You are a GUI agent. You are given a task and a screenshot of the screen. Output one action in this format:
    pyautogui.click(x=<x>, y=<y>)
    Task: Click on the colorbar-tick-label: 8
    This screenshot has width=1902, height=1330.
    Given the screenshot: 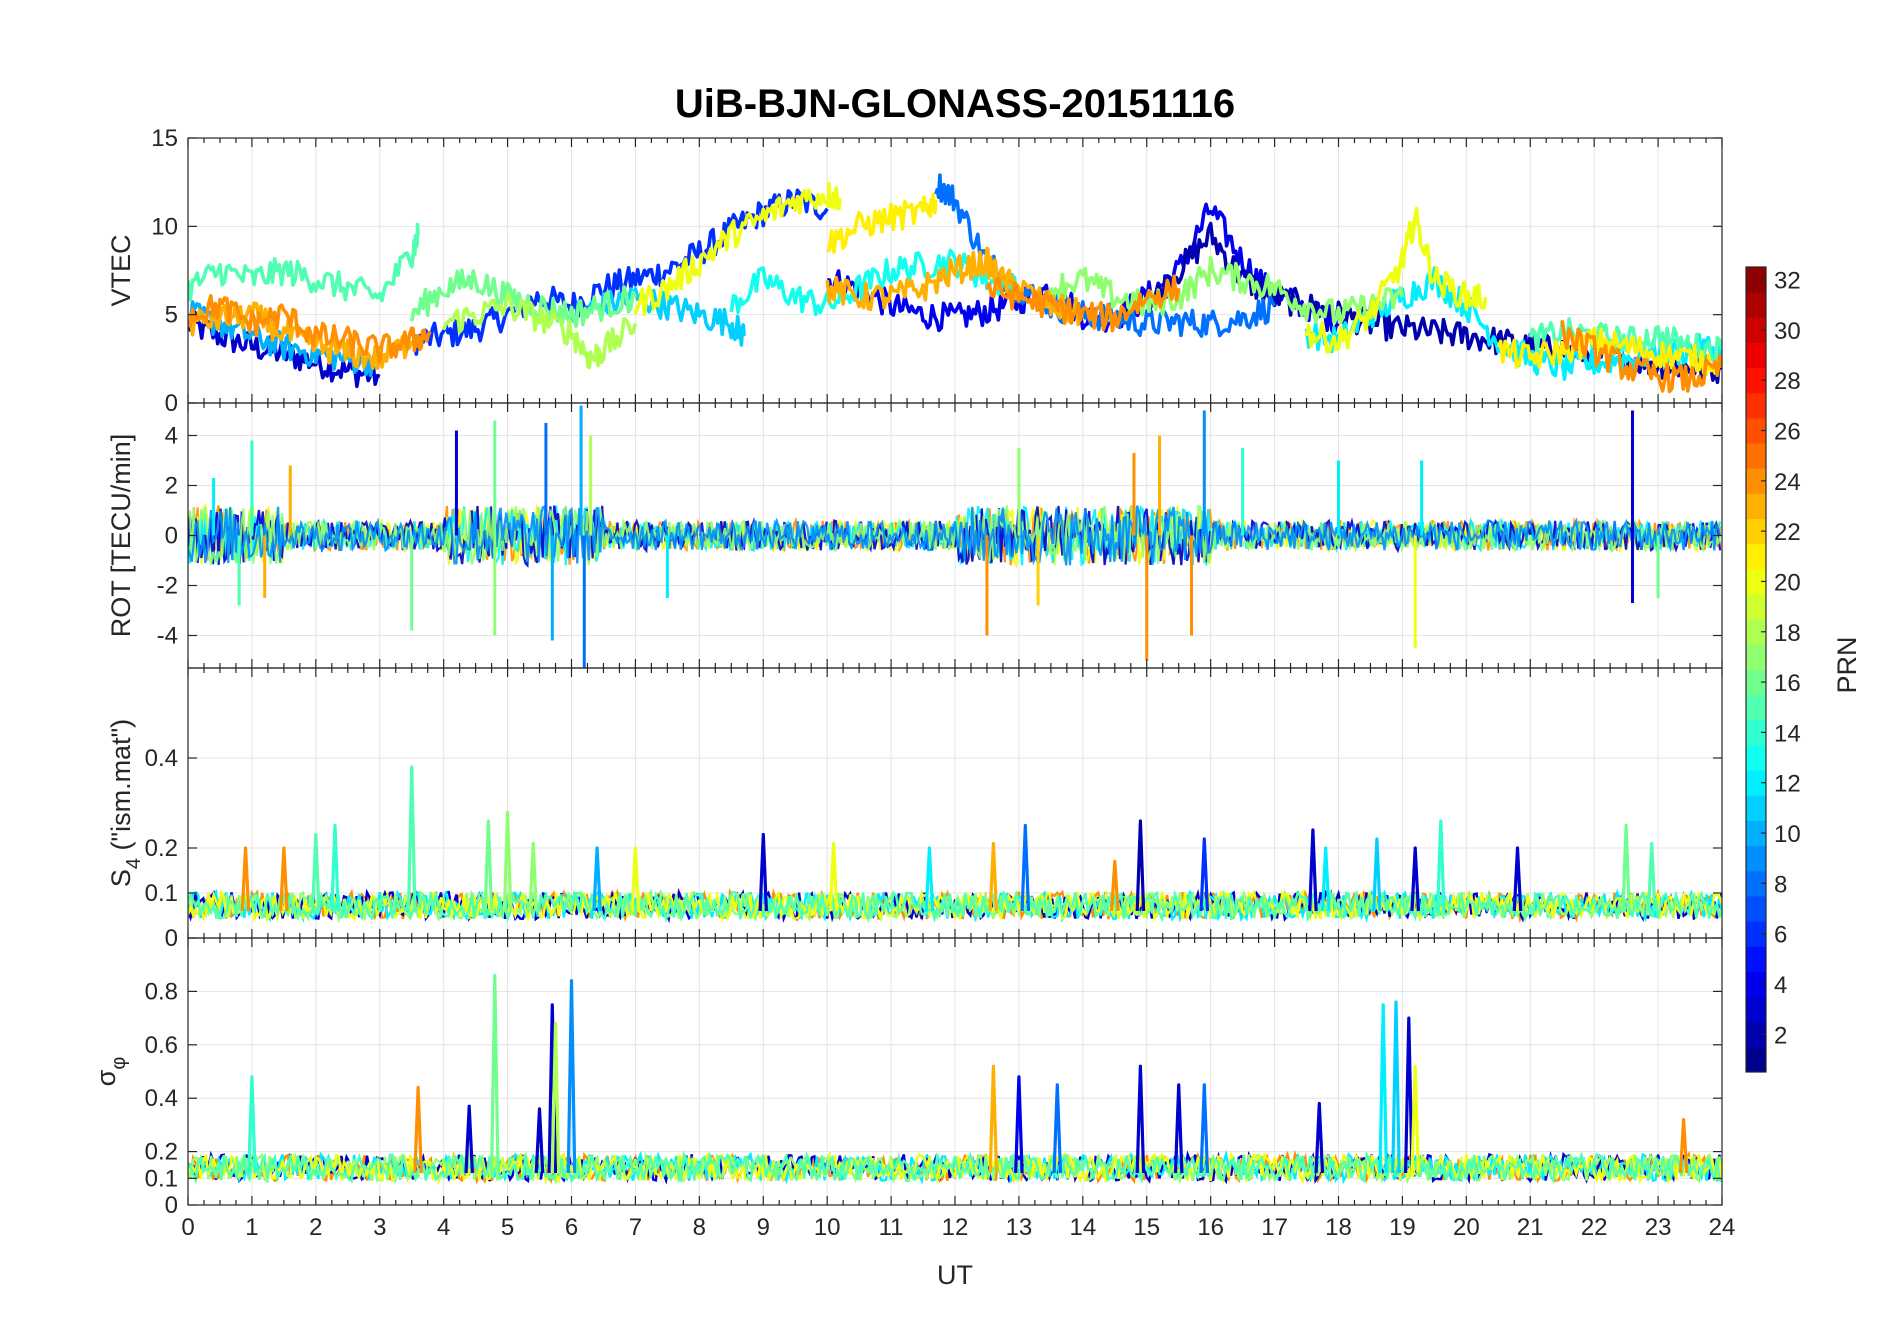 What is the action you would take?
    pyautogui.click(x=1780, y=884)
    